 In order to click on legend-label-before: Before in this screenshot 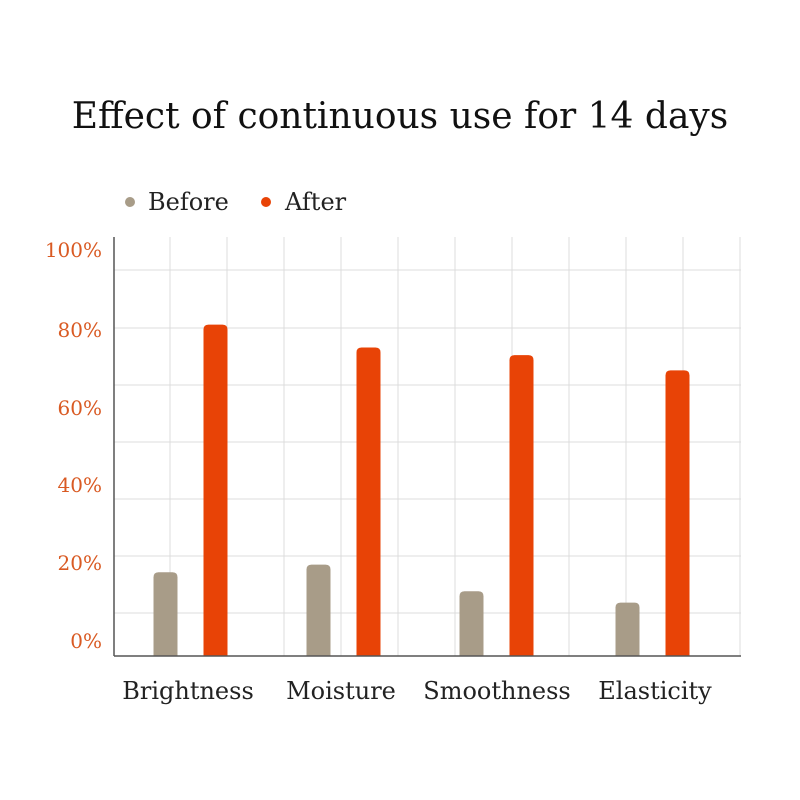, I will do `click(188, 202)`.